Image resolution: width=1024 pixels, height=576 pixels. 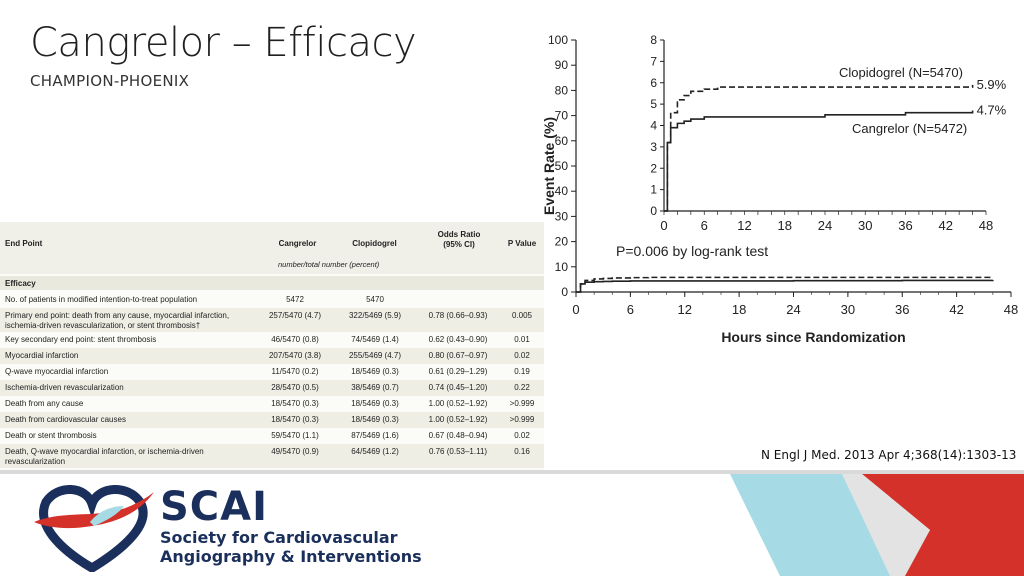 What do you see at coordinates (653, 40) in the screenshot?
I see `inset-y-tick-label: 8` at bounding box center [653, 40].